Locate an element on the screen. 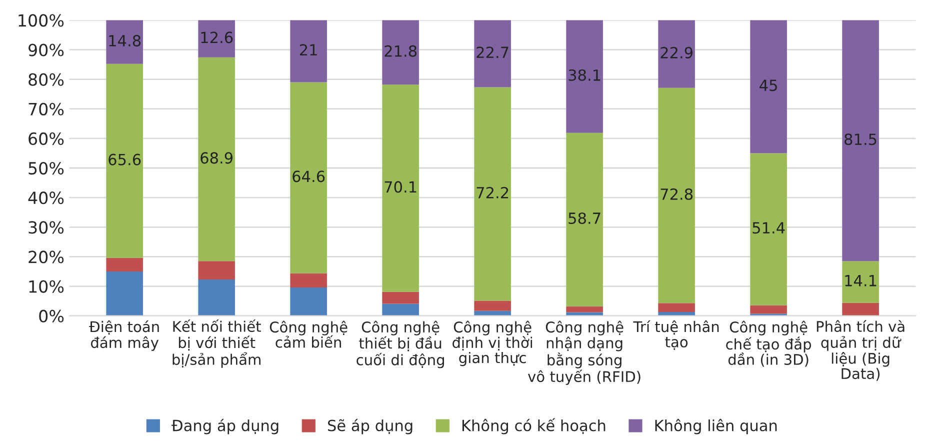 The image size is (925, 448). legend-label: Không có kế hoạch is located at coordinates (534, 426).